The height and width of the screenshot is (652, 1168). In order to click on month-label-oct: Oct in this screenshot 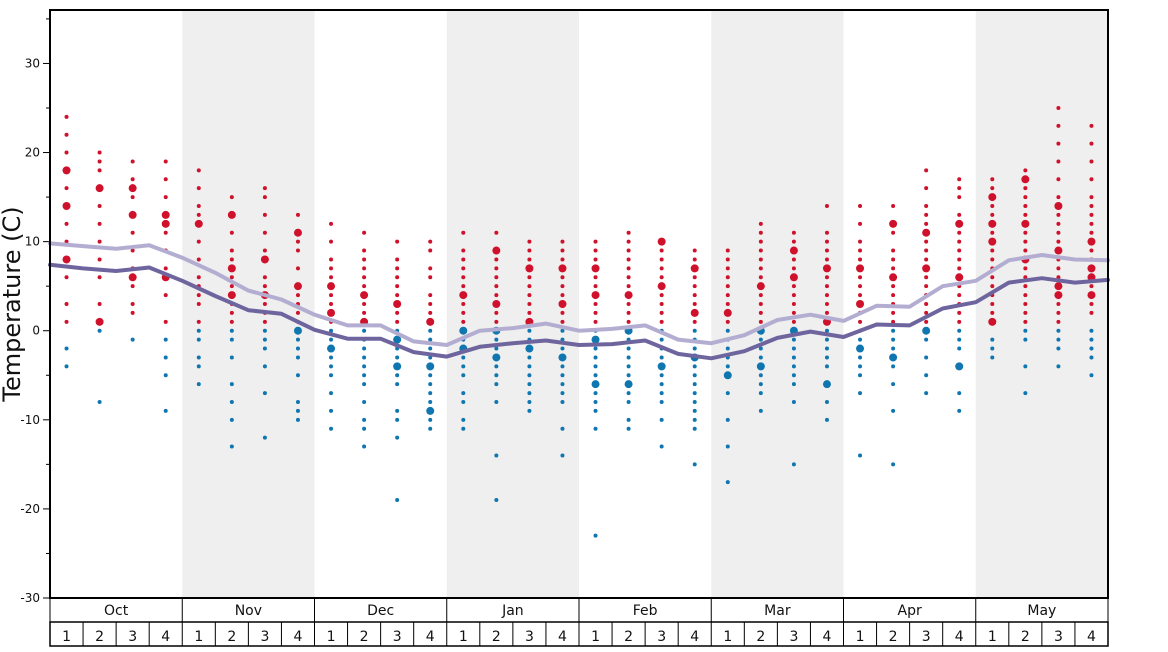, I will do `click(116, 611)`.